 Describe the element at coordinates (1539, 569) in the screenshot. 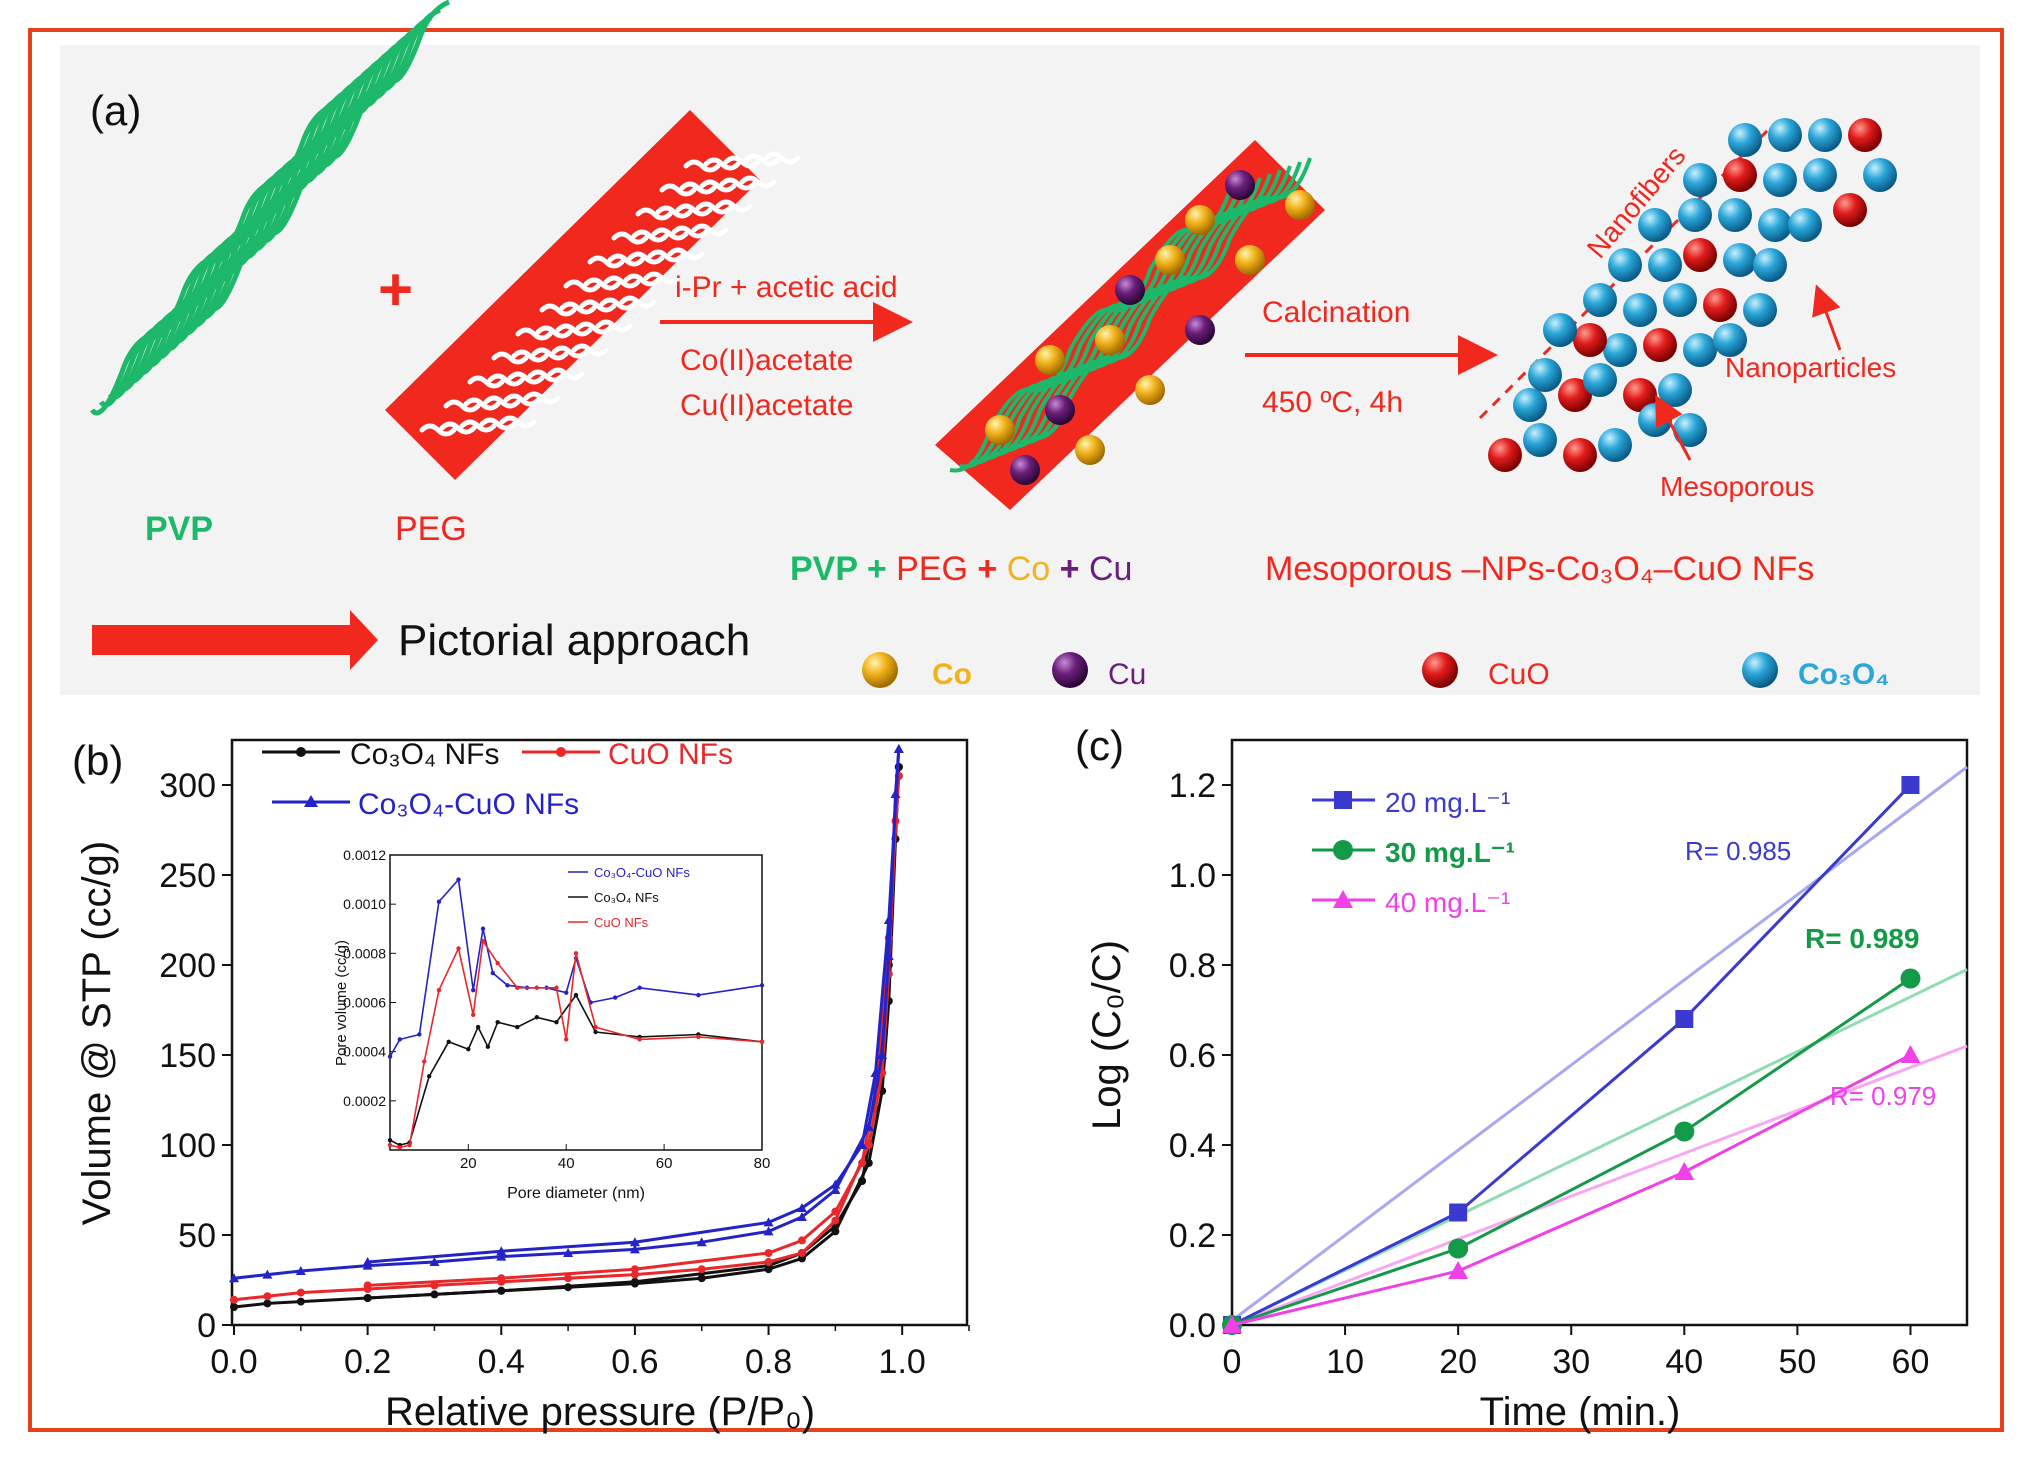

I see `product-label: Mesoporous –NPs-Co₃O₄–CuO NFs` at that location.